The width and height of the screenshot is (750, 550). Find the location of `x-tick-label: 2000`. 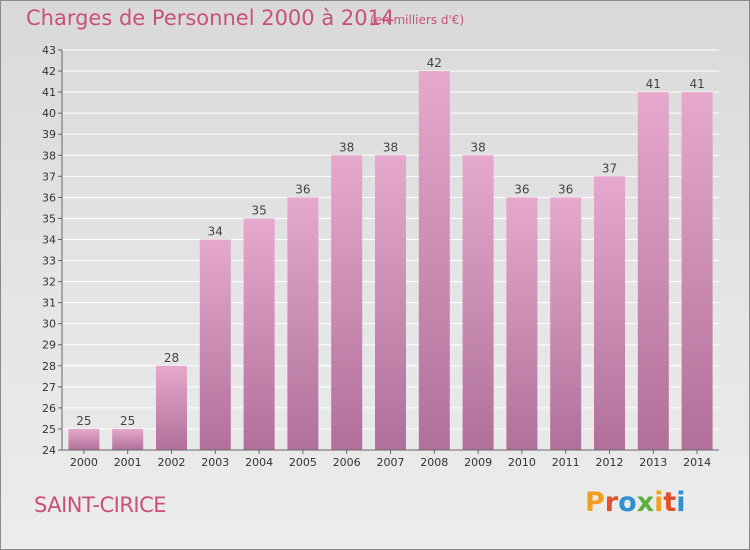

x-tick-label: 2000 is located at coordinates (84, 462).